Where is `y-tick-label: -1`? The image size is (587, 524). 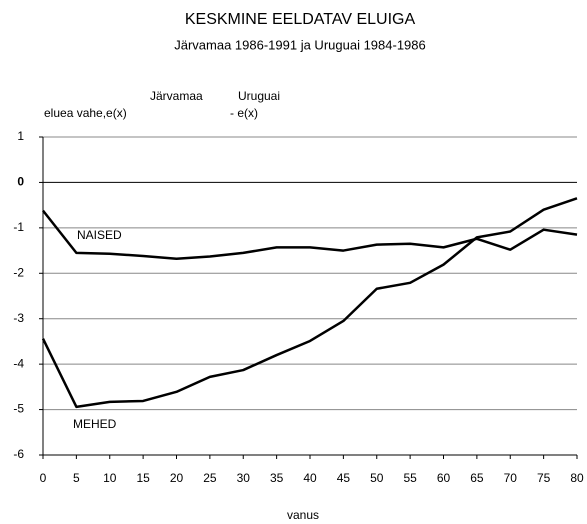 y-tick-label: -1 is located at coordinates (18, 227).